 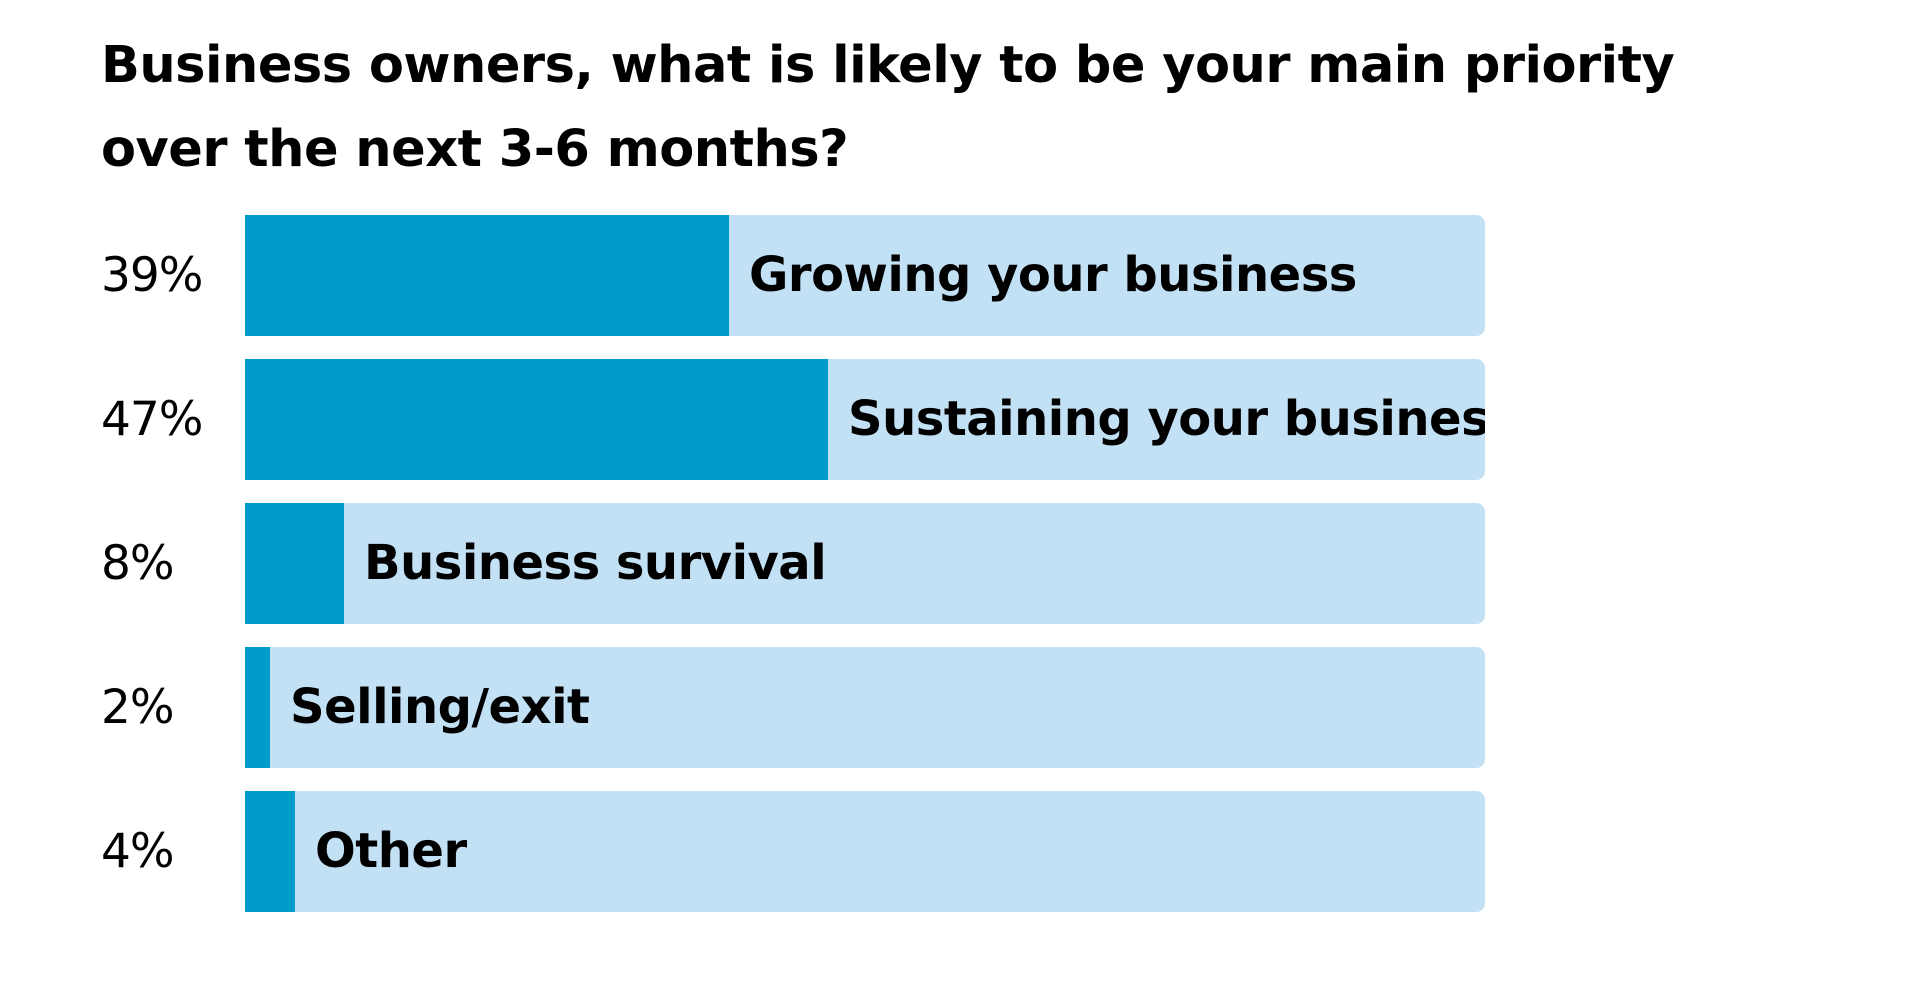 What do you see at coordinates (1166, 419) in the screenshot?
I see `category-label: Sustaining your business` at bounding box center [1166, 419].